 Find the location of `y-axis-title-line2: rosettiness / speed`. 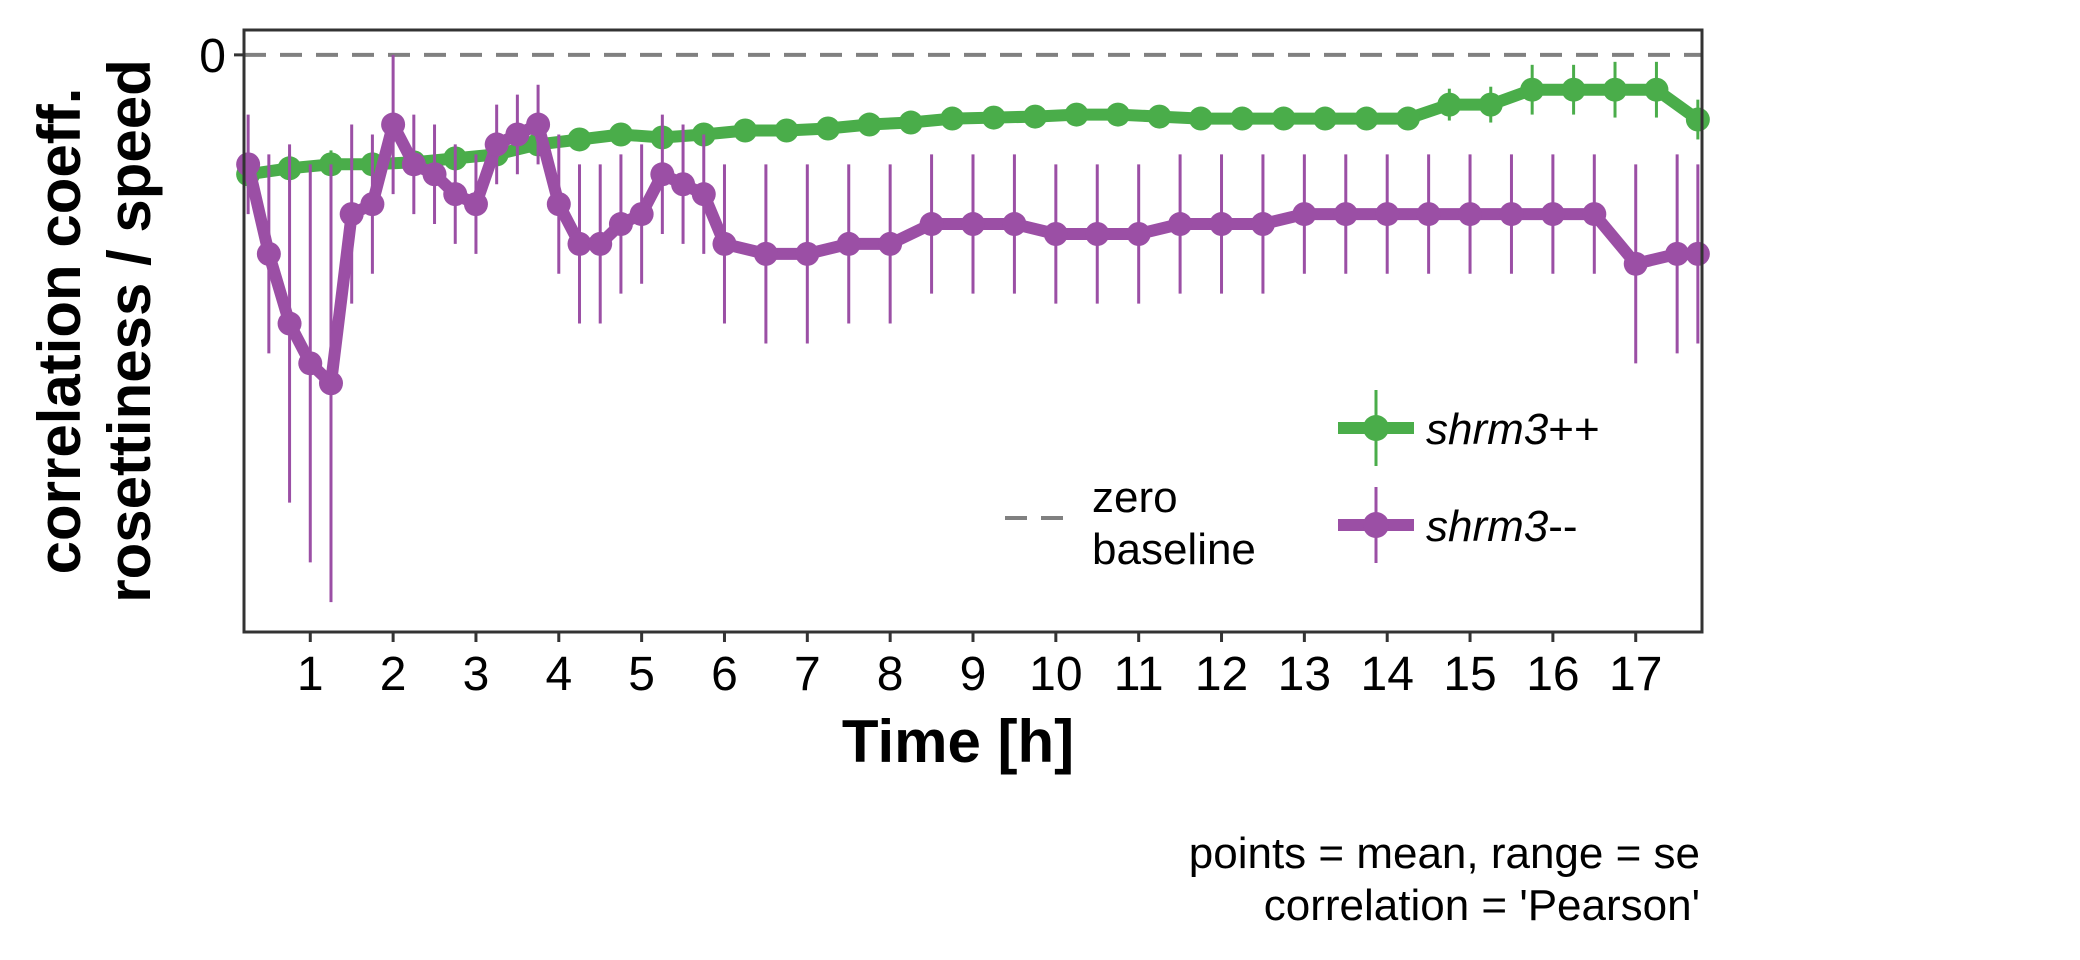

y-axis-title-line2: rosettiness / speed is located at coordinates (129, 331).